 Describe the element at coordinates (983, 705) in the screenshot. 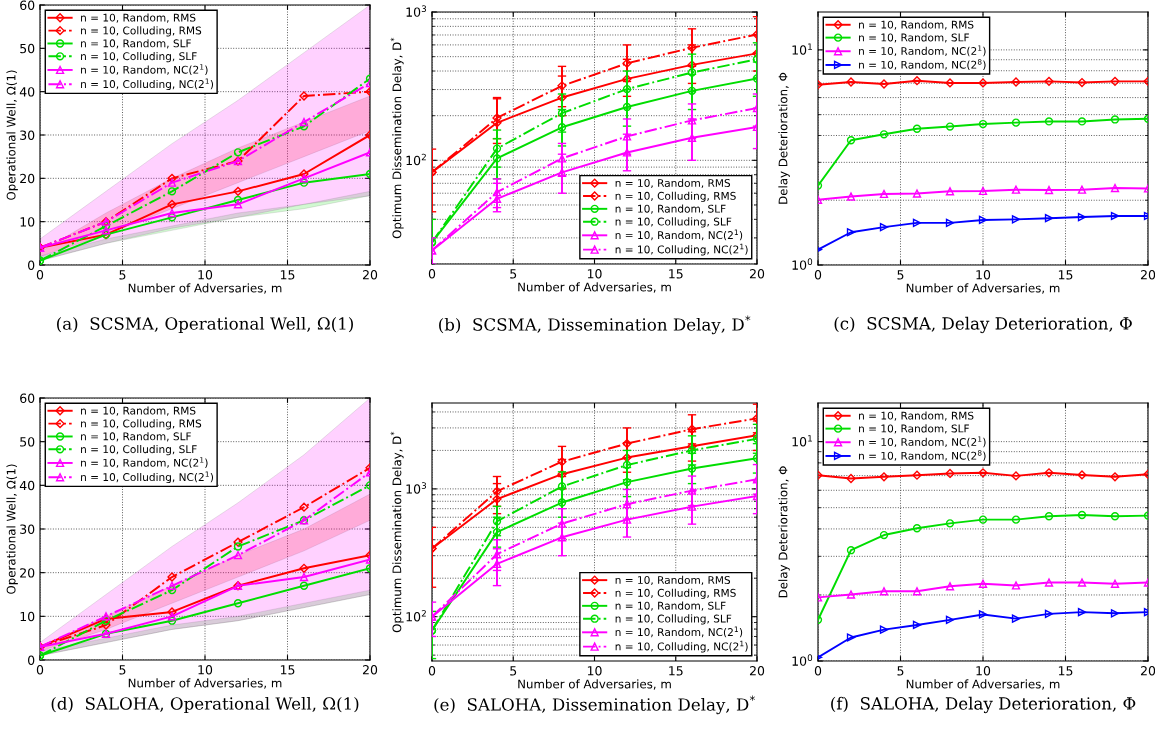

I see `text: (f) SALOHA, Delay Deterioration, Φ` at that location.